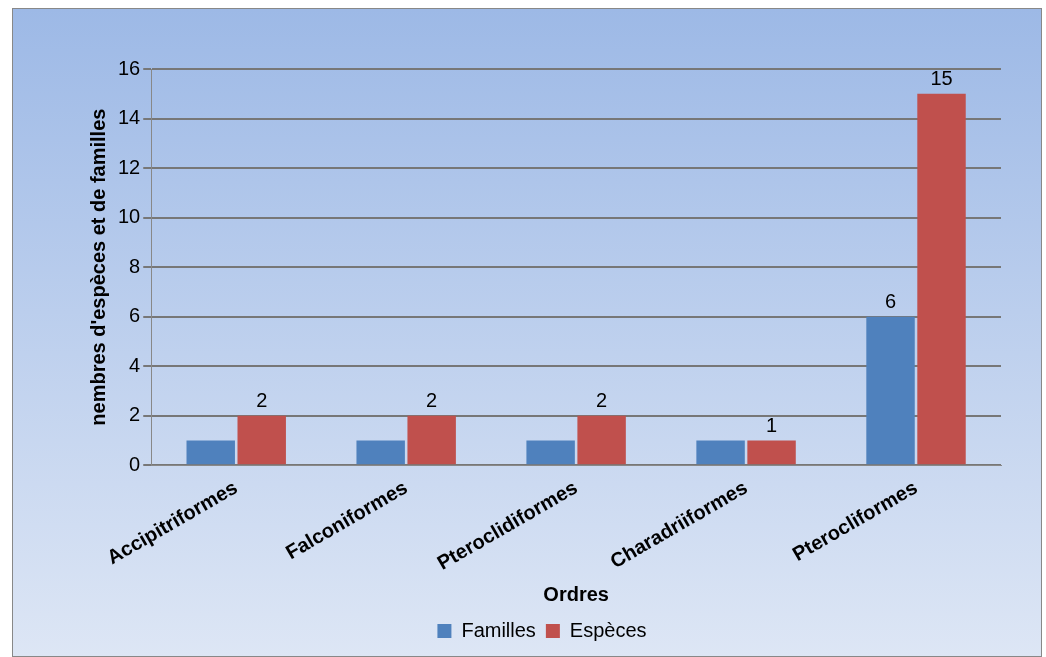  I want to click on y-tick-label: 8, so click(135, 265).